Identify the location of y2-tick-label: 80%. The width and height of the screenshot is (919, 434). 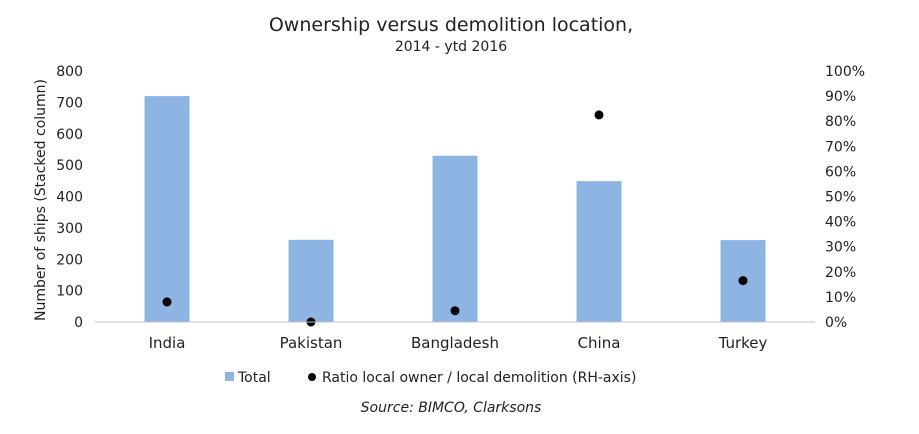
(840, 122).